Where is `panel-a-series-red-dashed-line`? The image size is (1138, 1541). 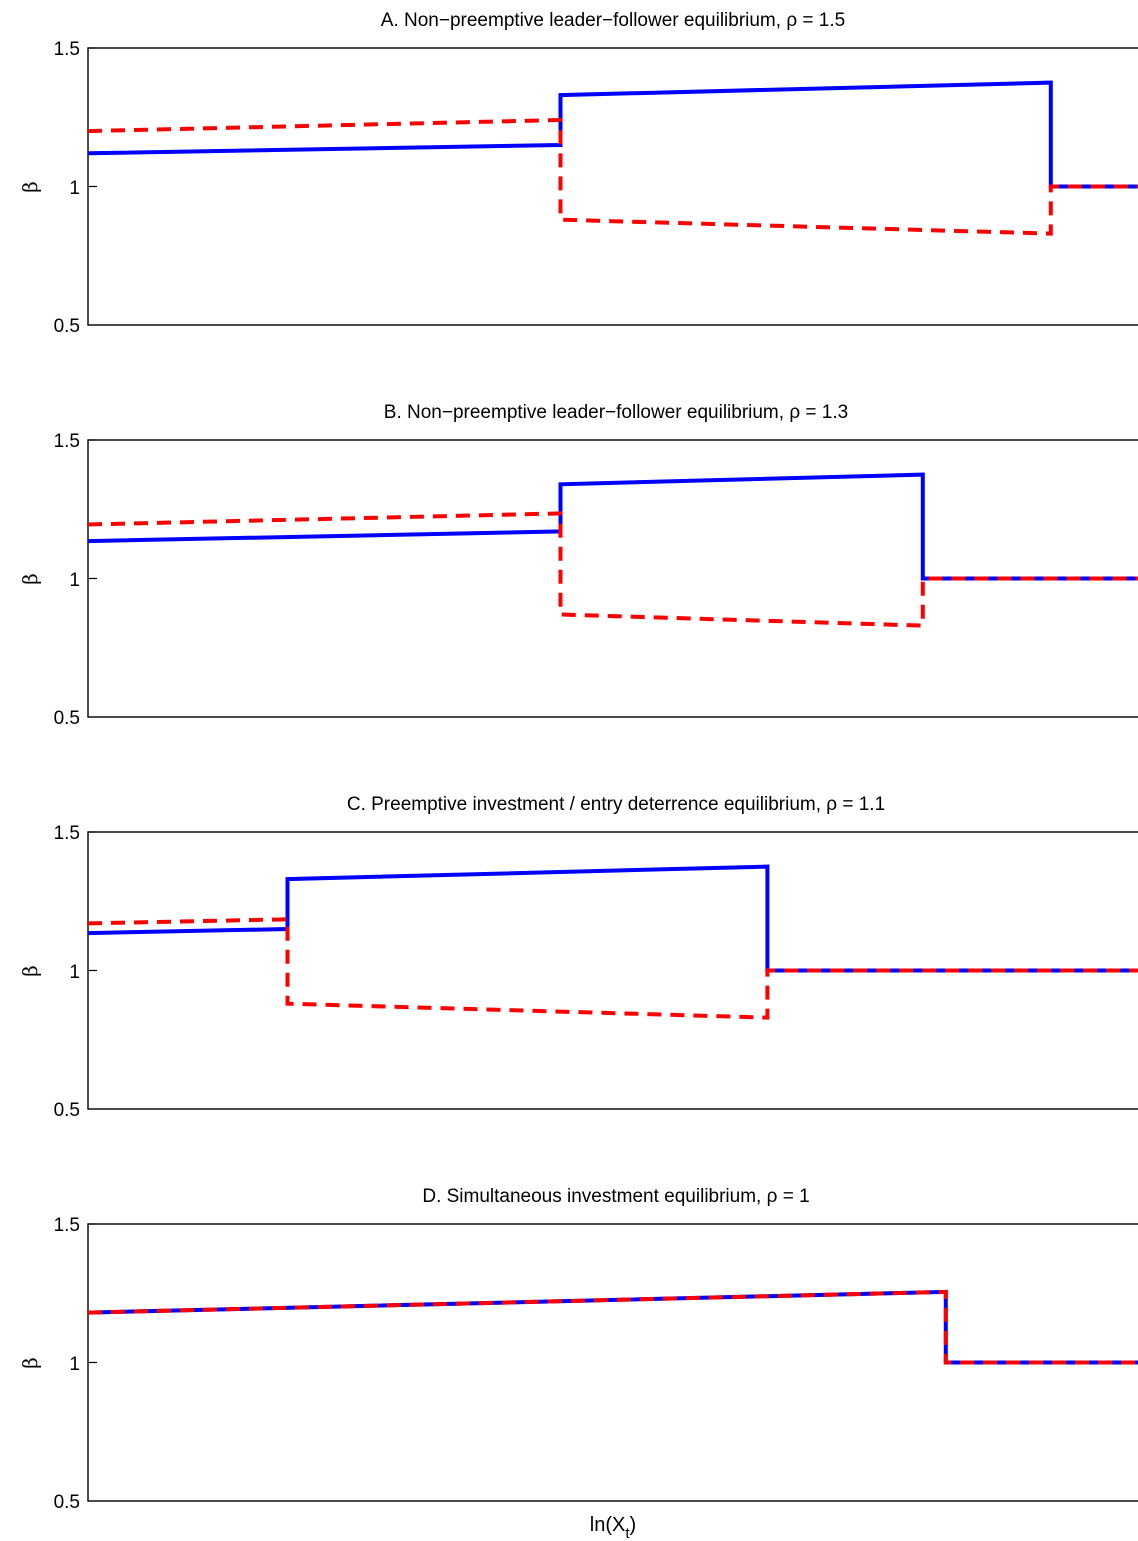
panel-a-series-red-dashed-line is located at coordinates (612, 176).